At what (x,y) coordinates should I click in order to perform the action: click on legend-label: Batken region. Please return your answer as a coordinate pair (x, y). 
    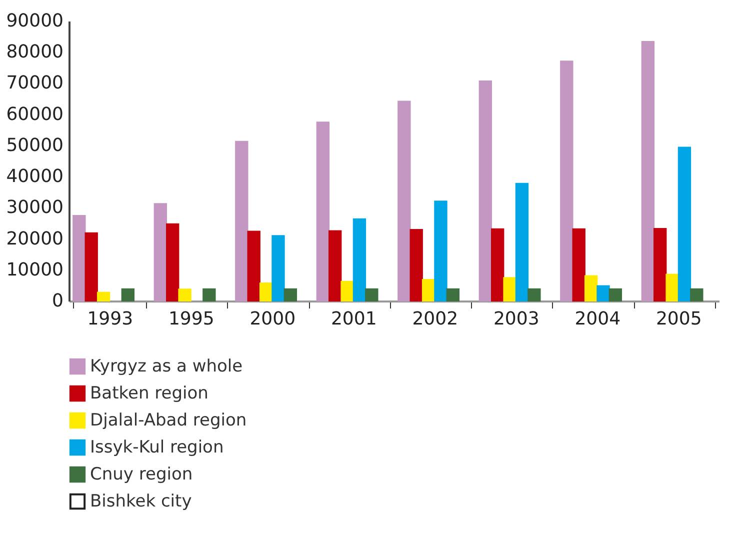
    Looking at the image, I should click on (149, 394).